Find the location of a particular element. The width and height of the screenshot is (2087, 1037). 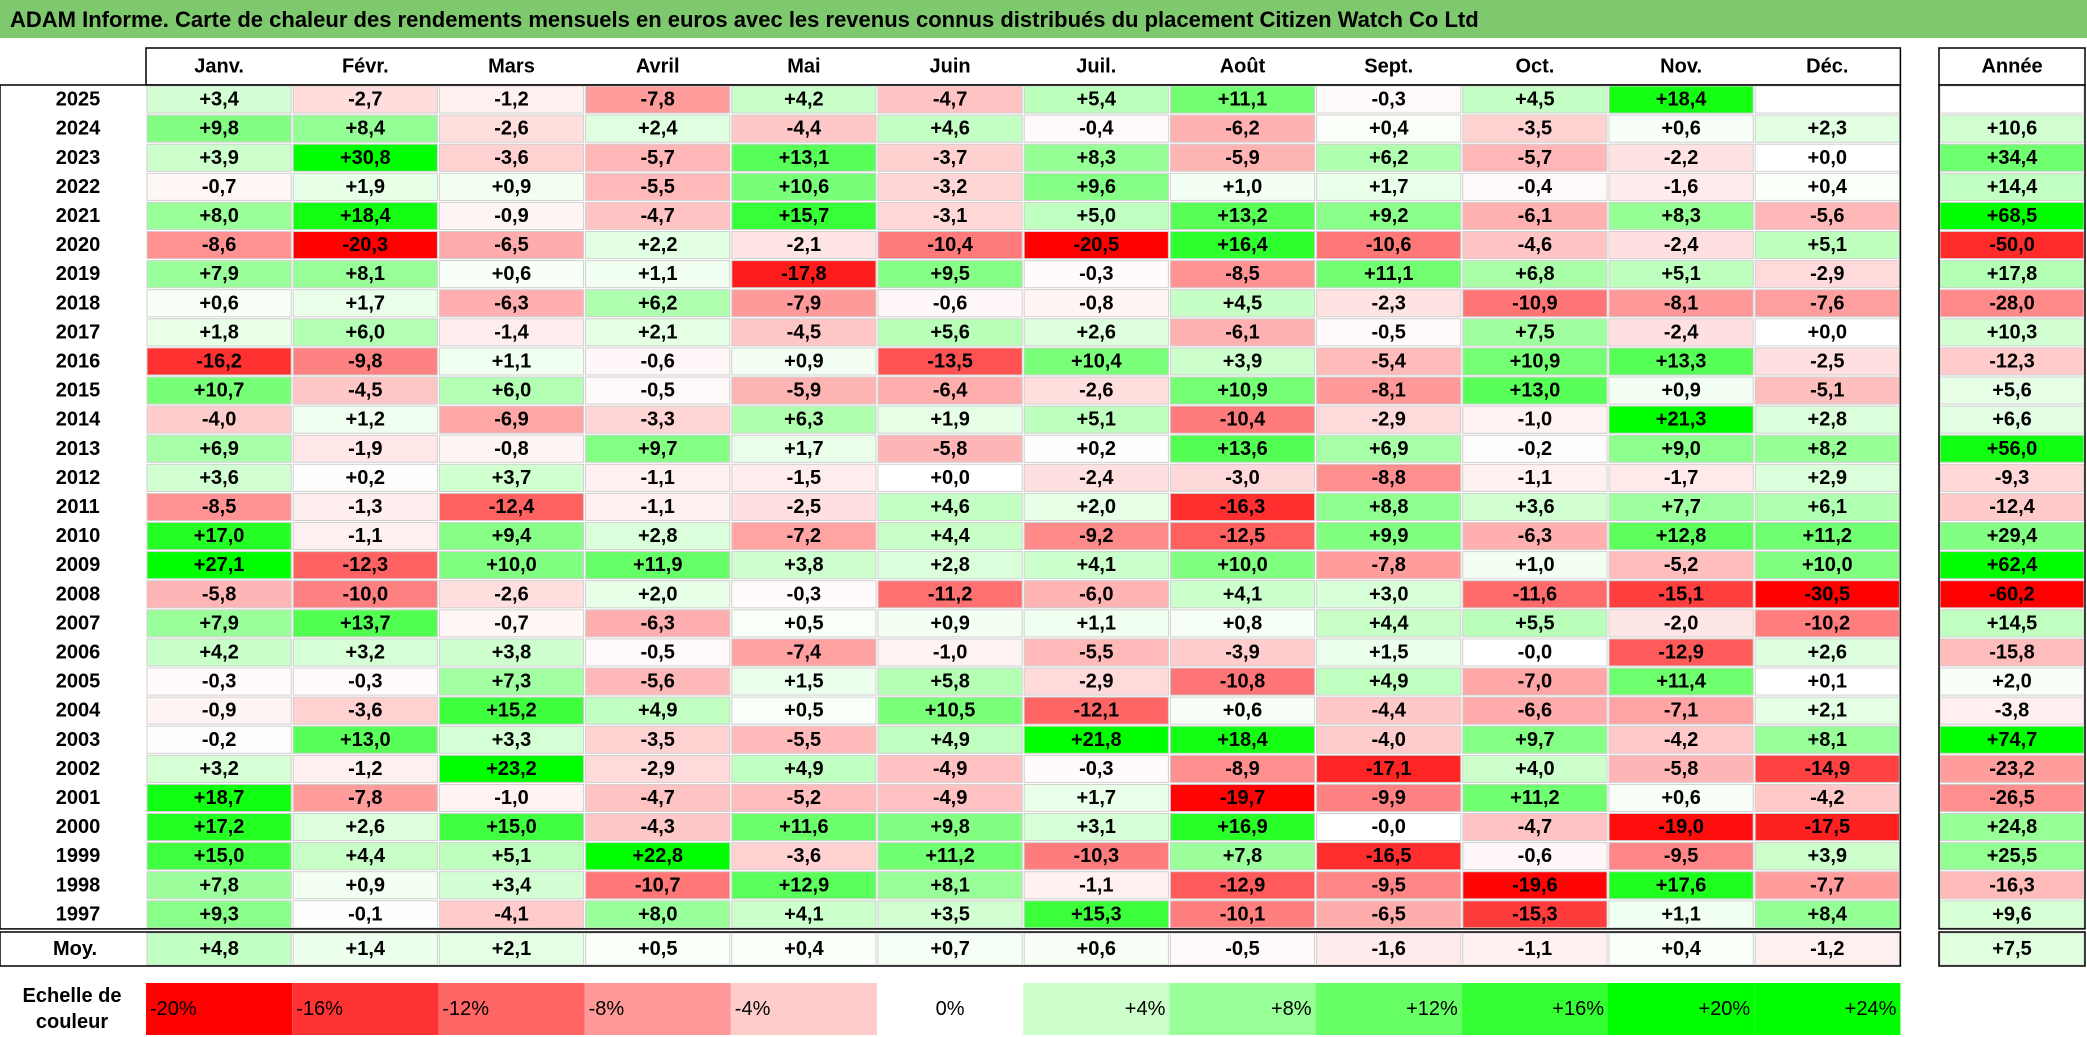

heatmap-cell-value: -0,3 is located at coordinates (1096, 769).